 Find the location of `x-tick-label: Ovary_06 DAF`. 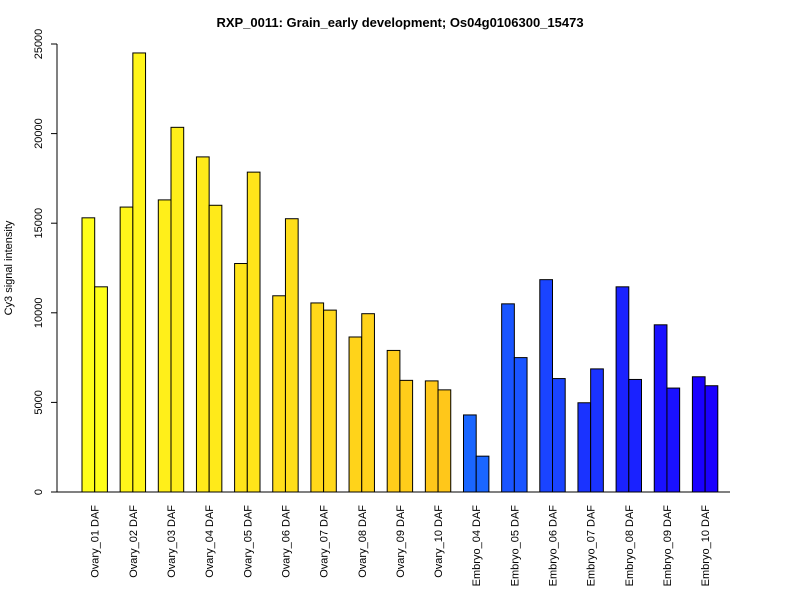

x-tick-label: Ovary_06 DAF is located at coordinates (286, 541).